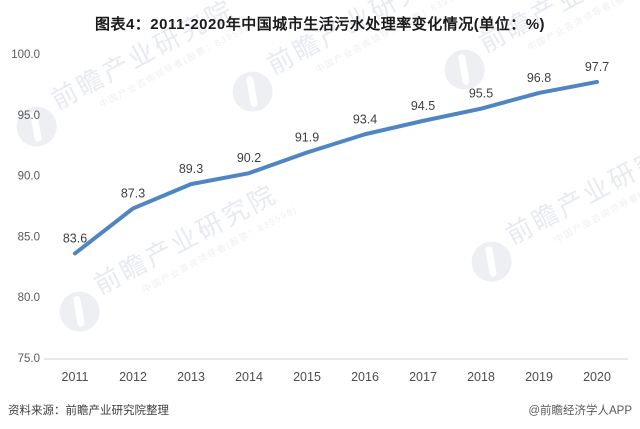 This screenshot has width=640, height=429. Describe the element at coordinates (133, 377) in the screenshot. I see `x-tick-label: 2012` at that location.